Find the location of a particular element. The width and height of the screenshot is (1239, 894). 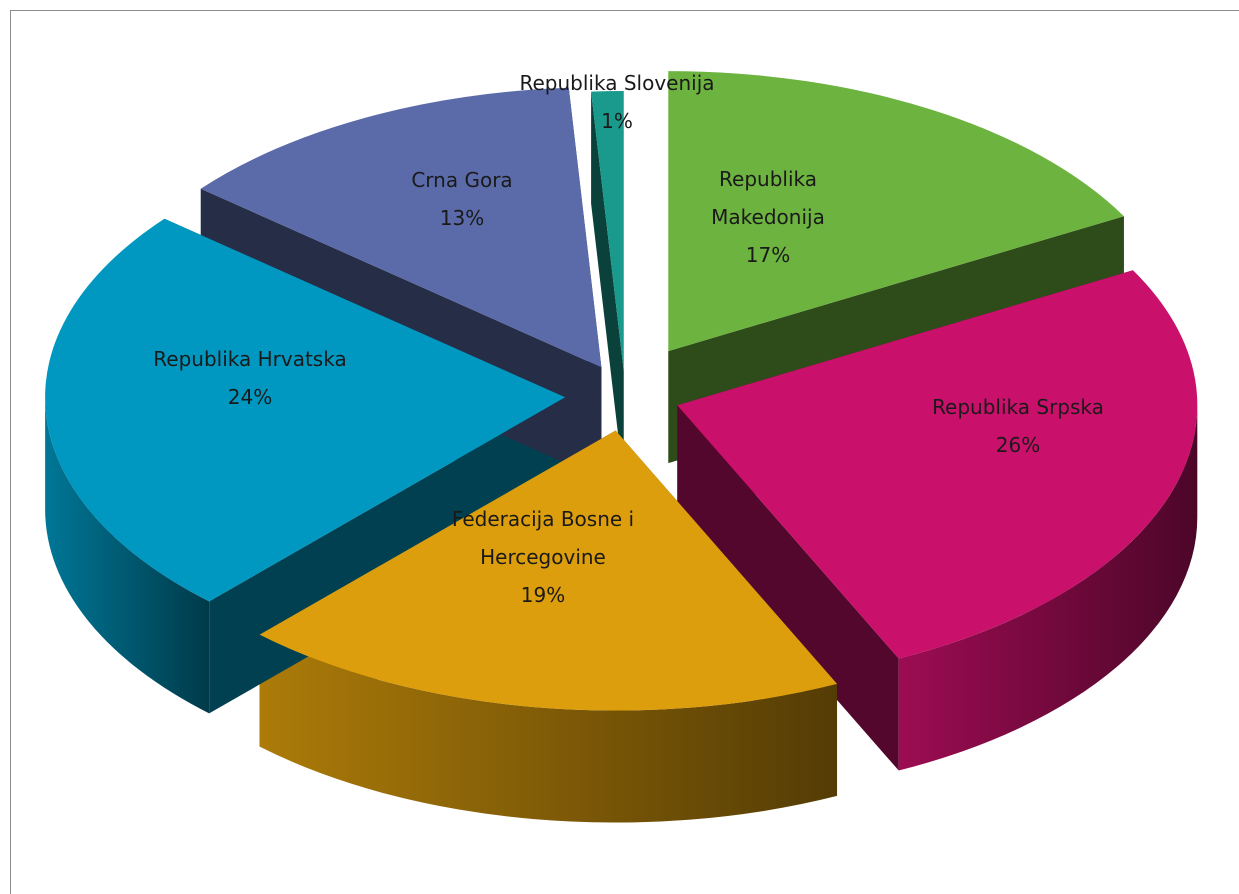

slice-percent: 19% is located at coordinates (543, 595).